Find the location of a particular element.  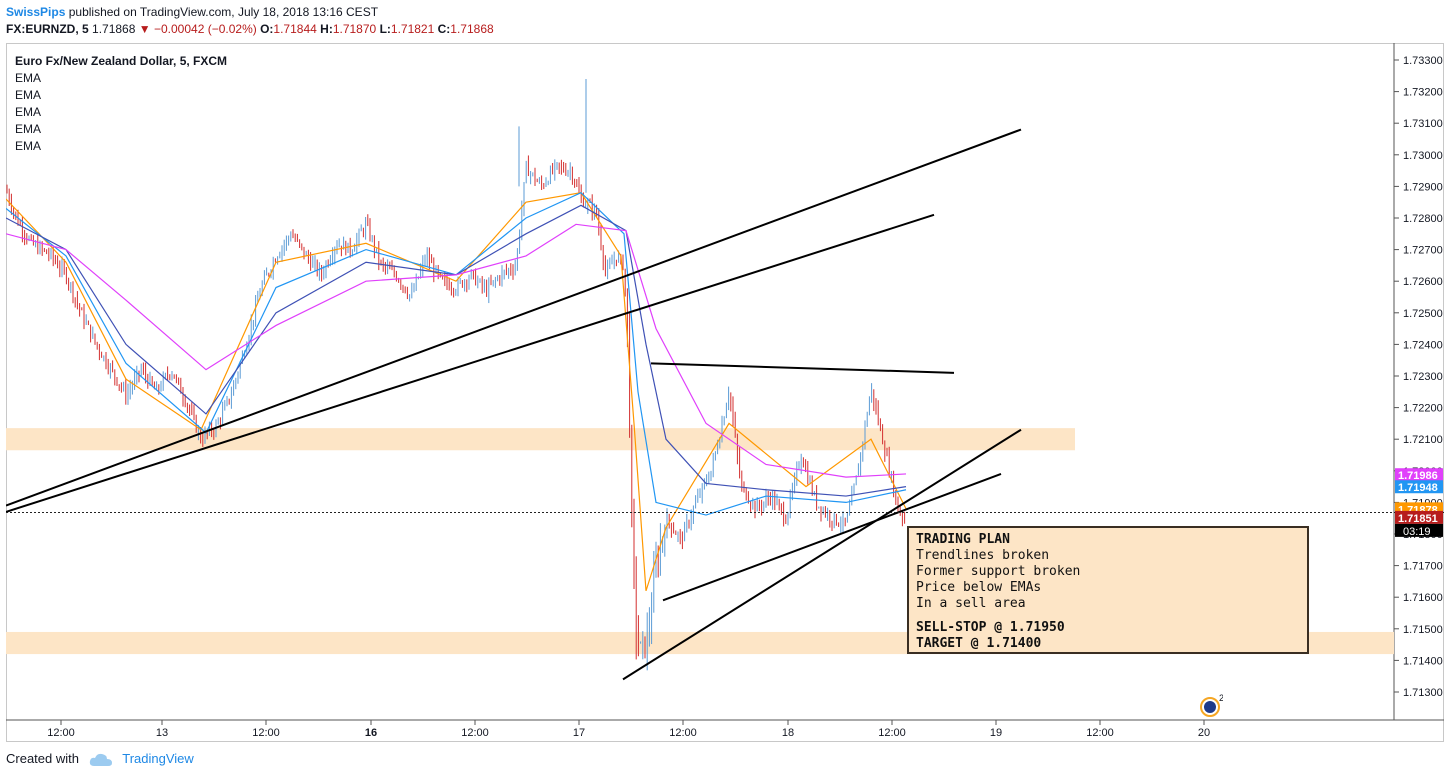

x-tick-label: 18 is located at coordinates (788, 733).